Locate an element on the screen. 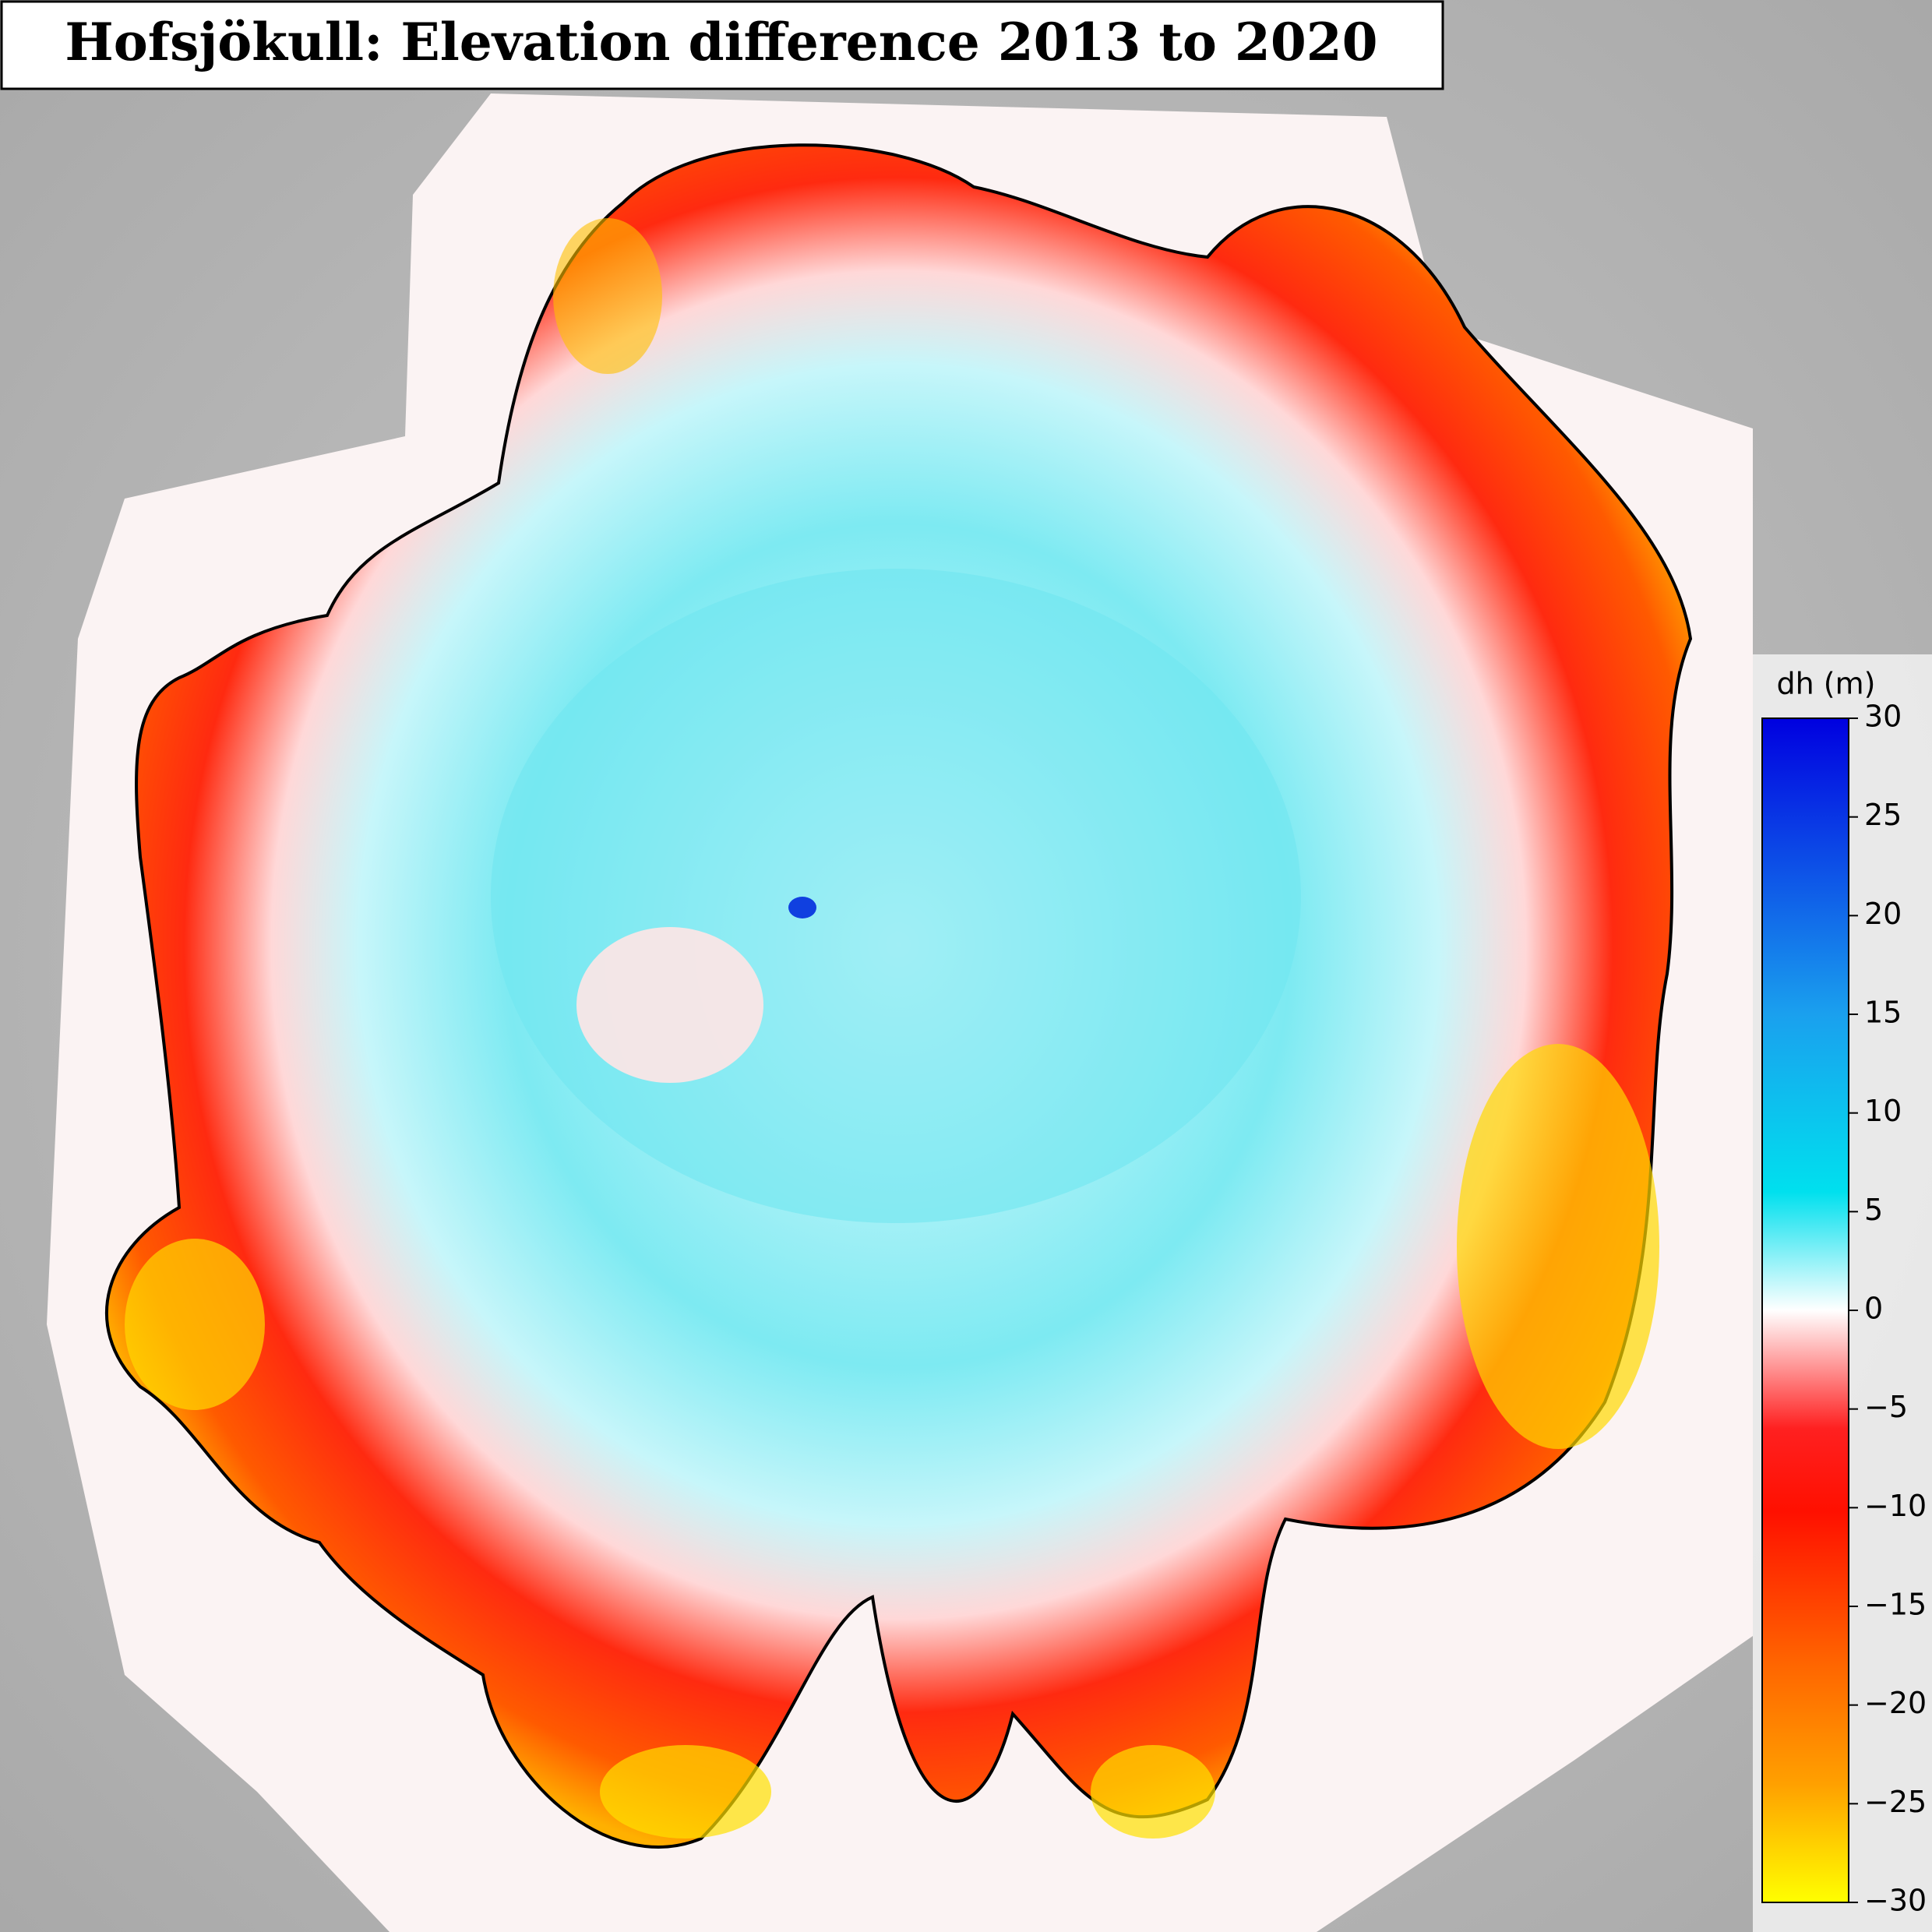 The image size is (1932, 1932). colorbar-tick-label: −5 is located at coordinates (1886, 1407).